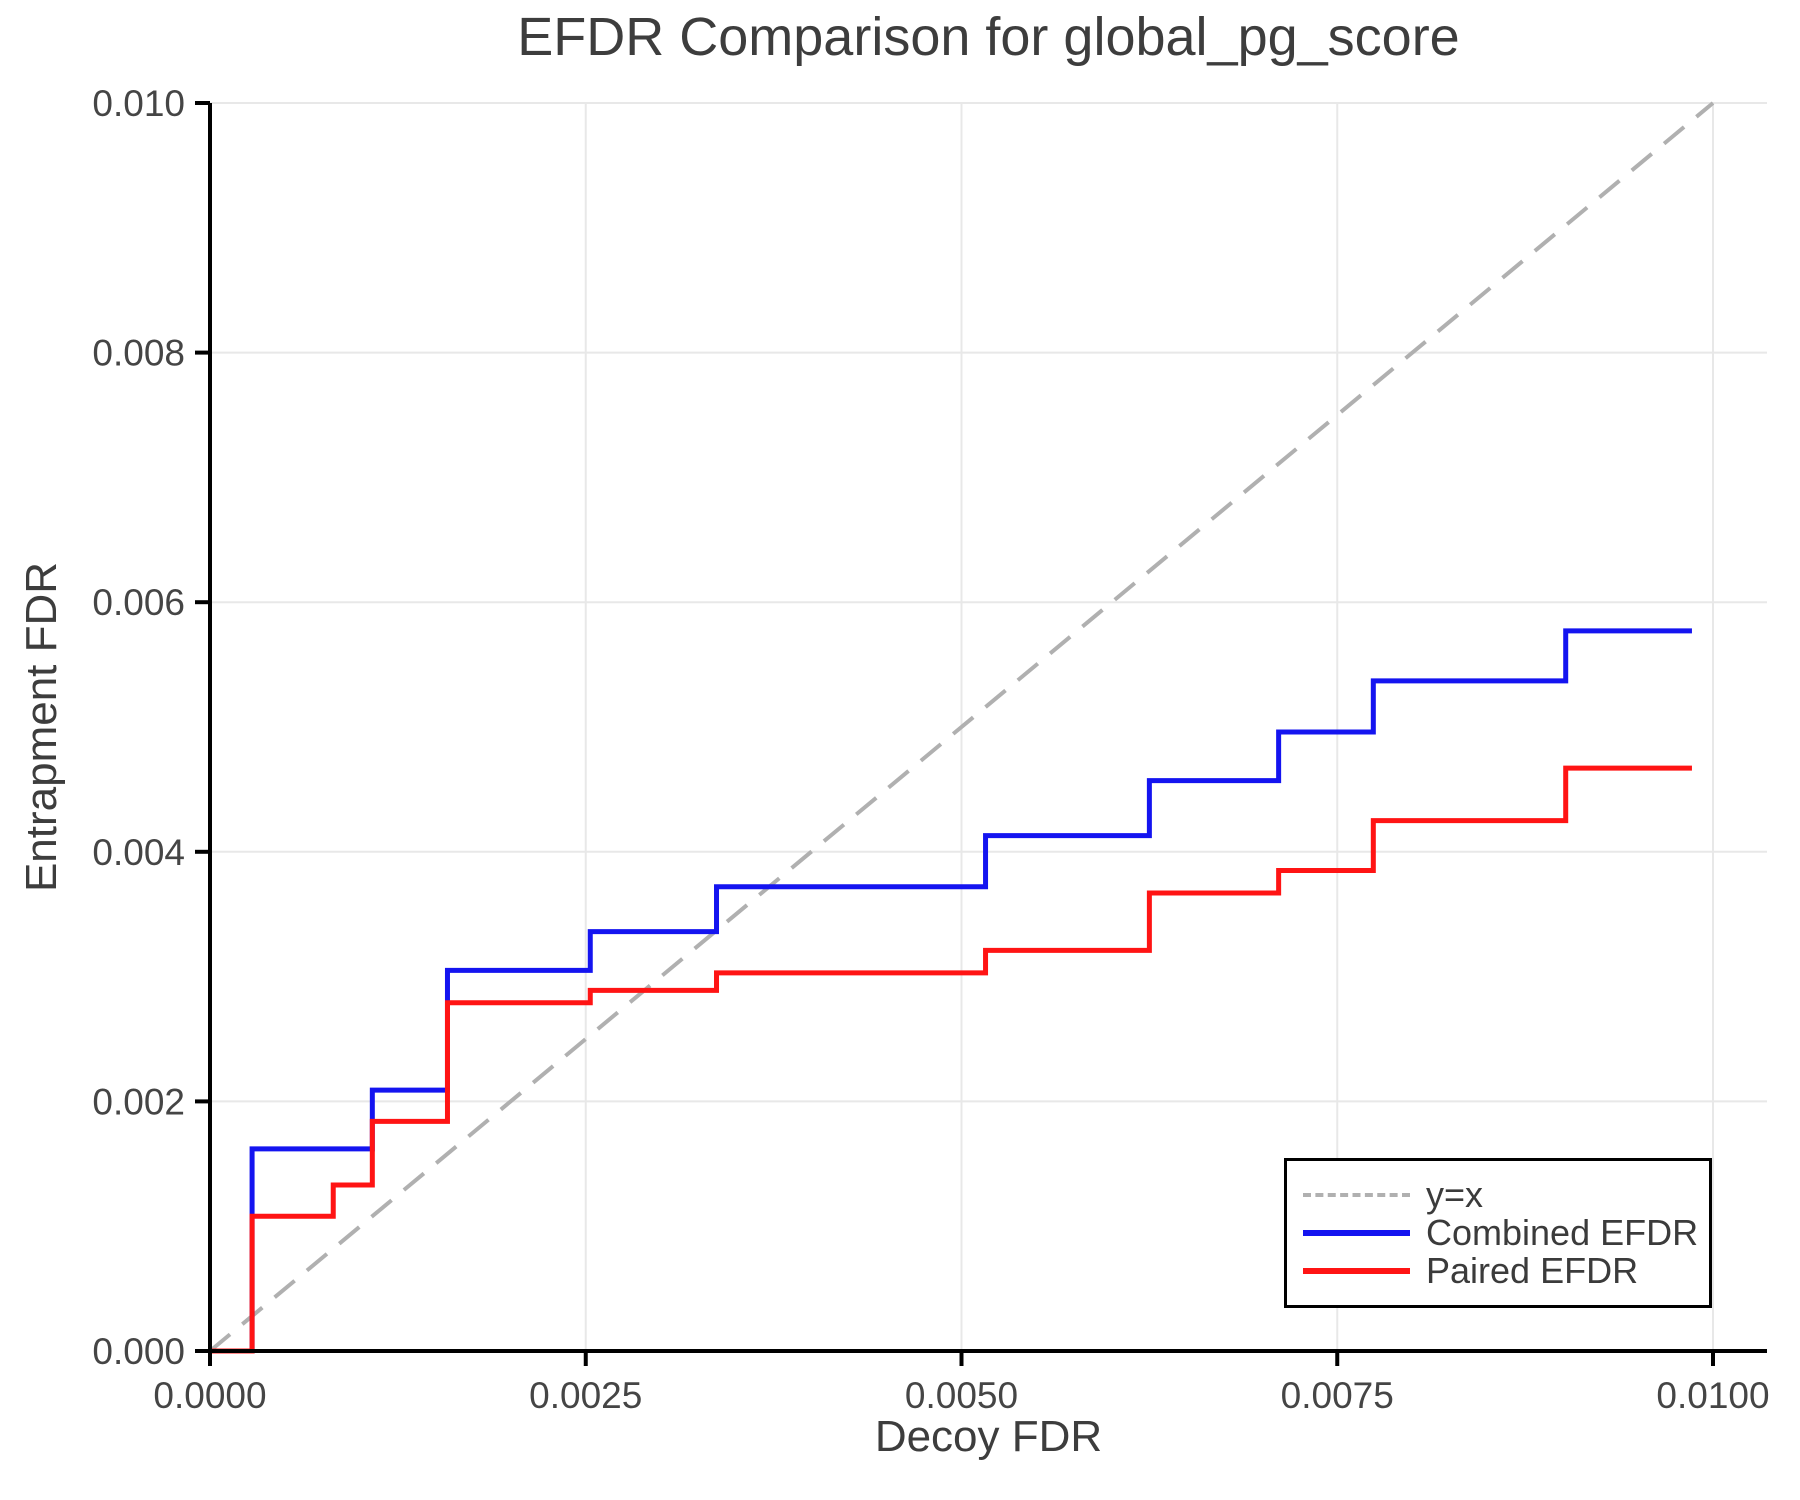 The height and width of the screenshot is (1500, 1800). What do you see at coordinates (1356, 1271) in the screenshot?
I see `red-line-swatch` at bounding box center [1356, 1271].